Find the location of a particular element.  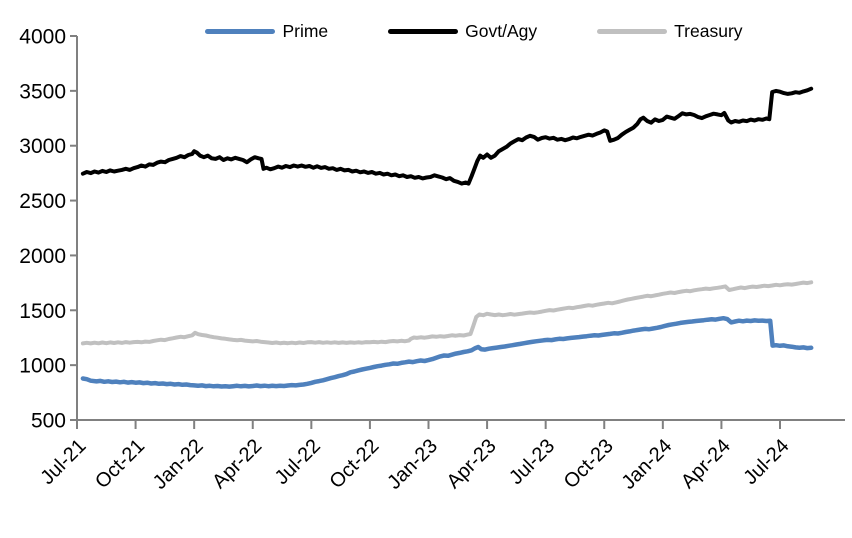

legend-label-treasury: Treasury is located at coordinates (708, 31).